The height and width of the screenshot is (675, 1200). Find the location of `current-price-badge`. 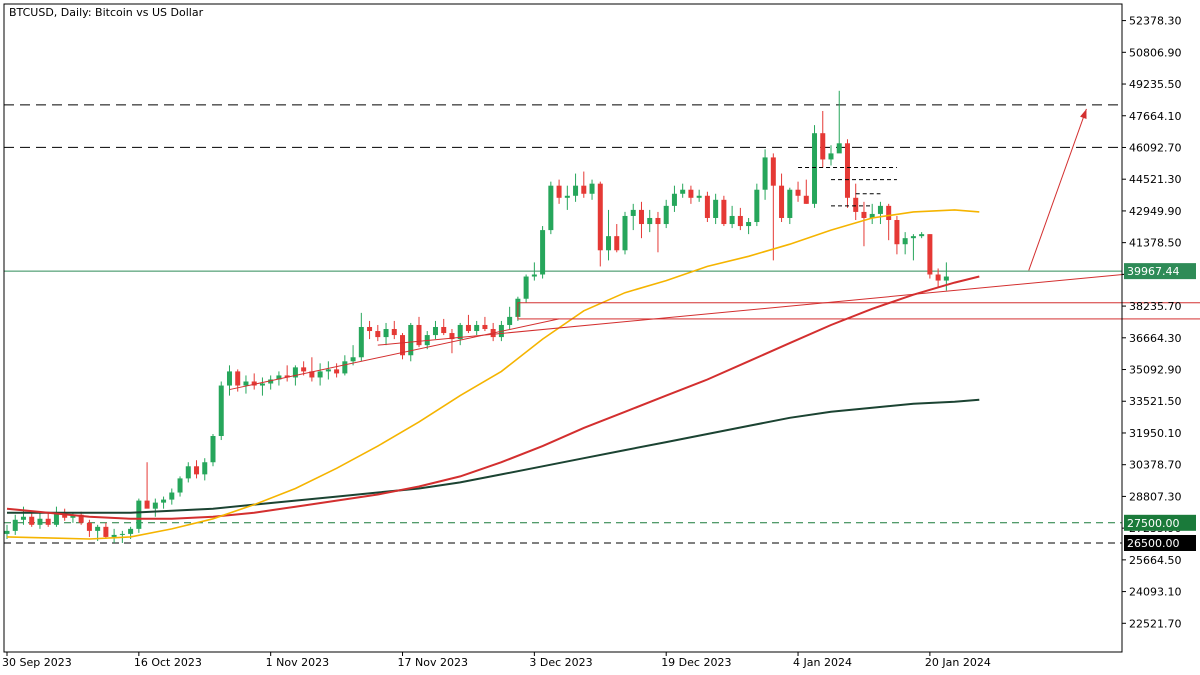

current-price-badge is located at coordinates (1160, 271).